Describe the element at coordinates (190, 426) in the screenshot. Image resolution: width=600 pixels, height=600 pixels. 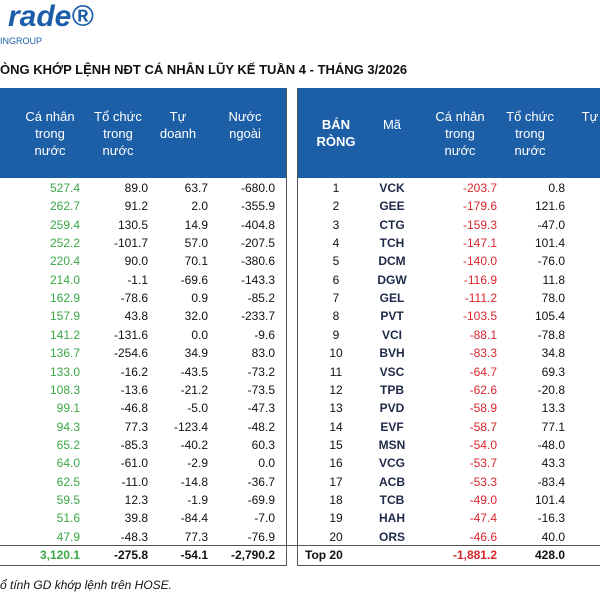
I see `cell: -123.4` at that location.